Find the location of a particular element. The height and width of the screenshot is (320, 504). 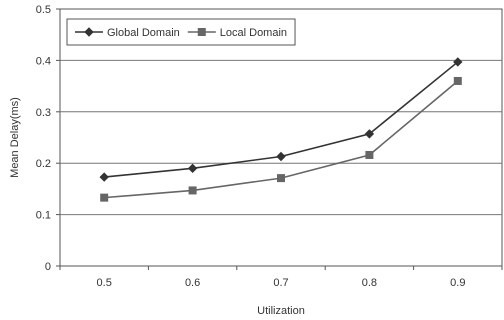

x-tick-label: 0.6 is located at coordinates (192, 283).